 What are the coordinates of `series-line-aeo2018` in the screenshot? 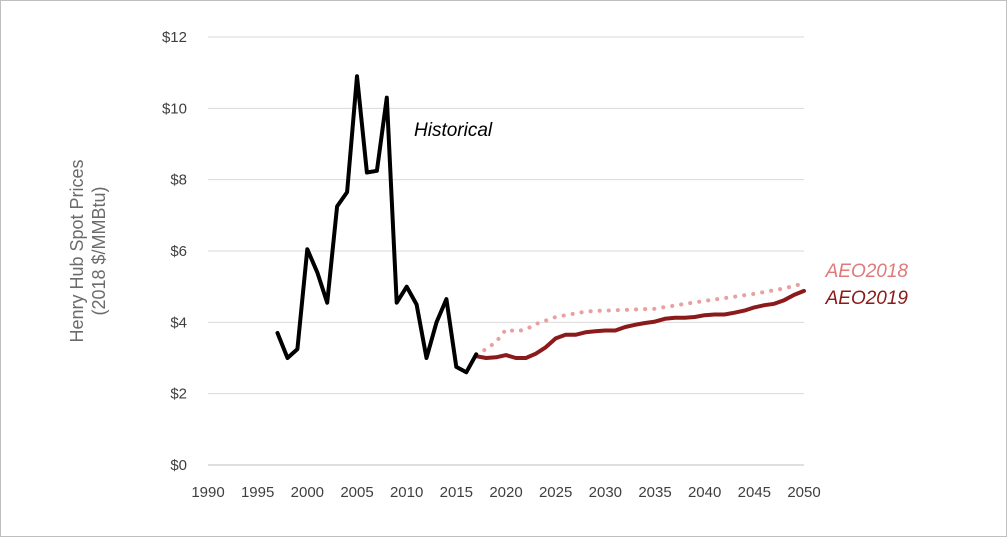 It's located at (640, 319).